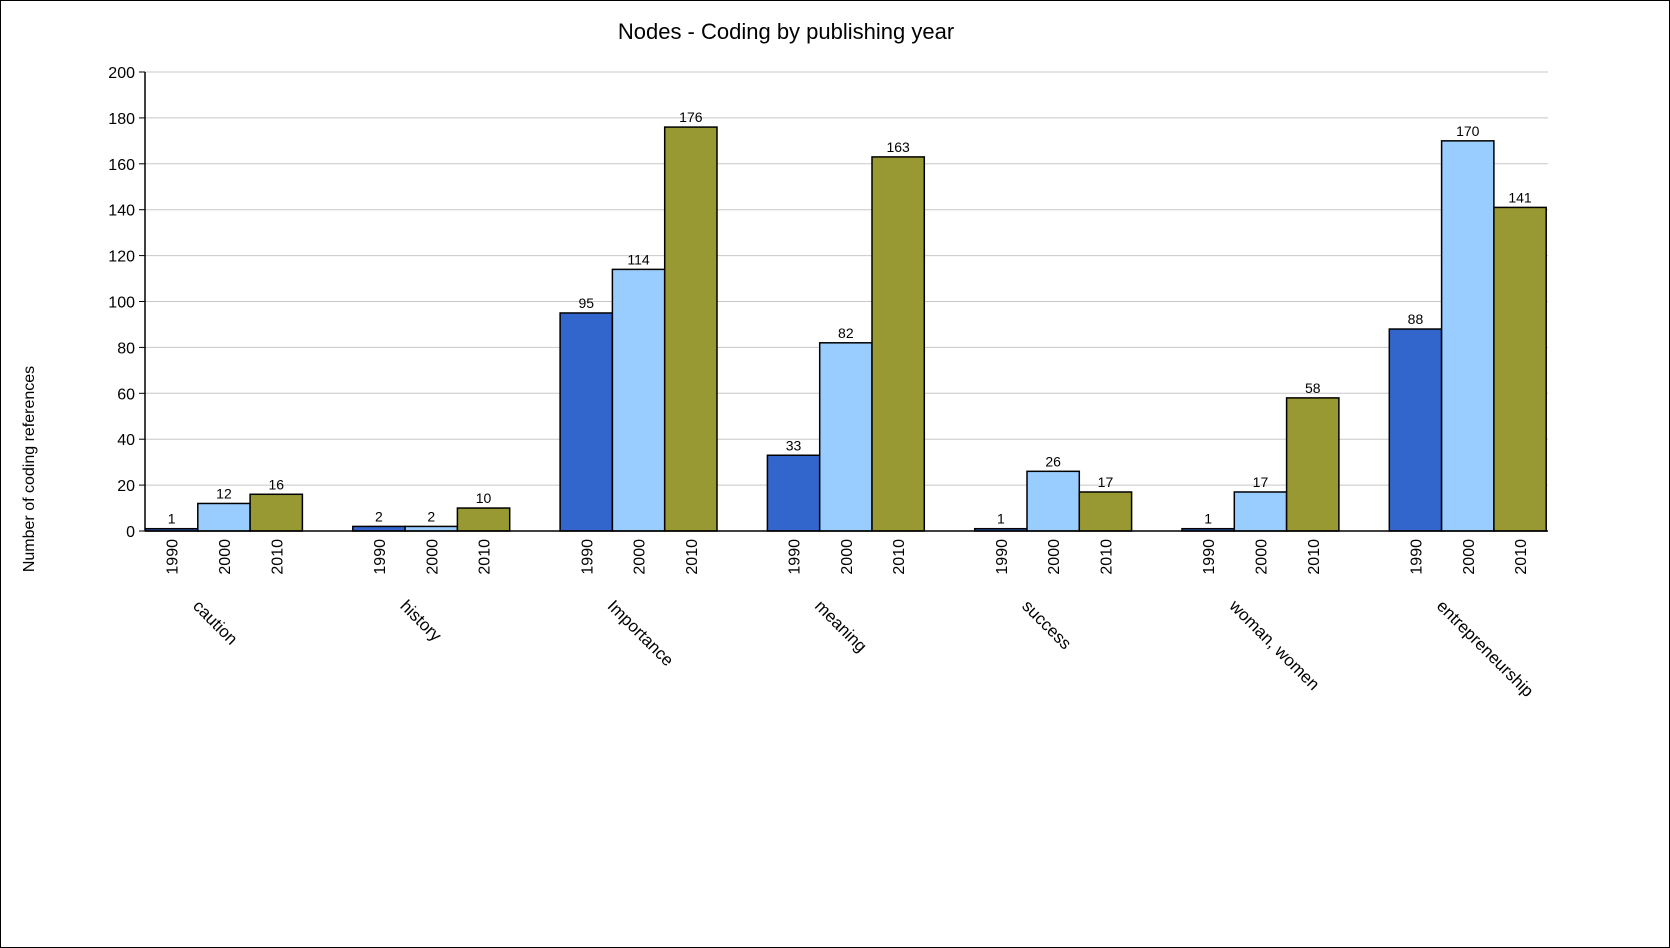  I want to click on data-label: 58, so click(1313, 388).